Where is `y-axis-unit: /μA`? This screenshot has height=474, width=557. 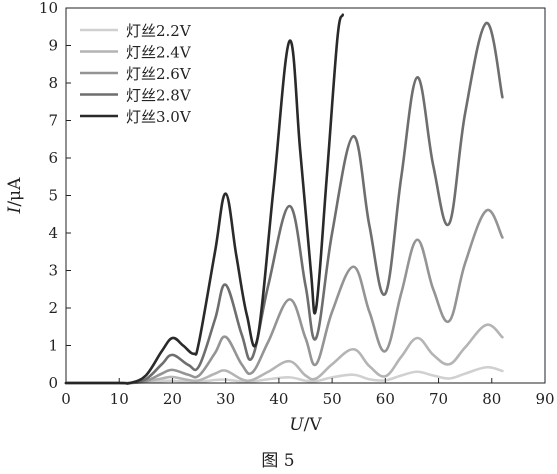 y-axis-unit: /μA is located at coordinates (15, 192).